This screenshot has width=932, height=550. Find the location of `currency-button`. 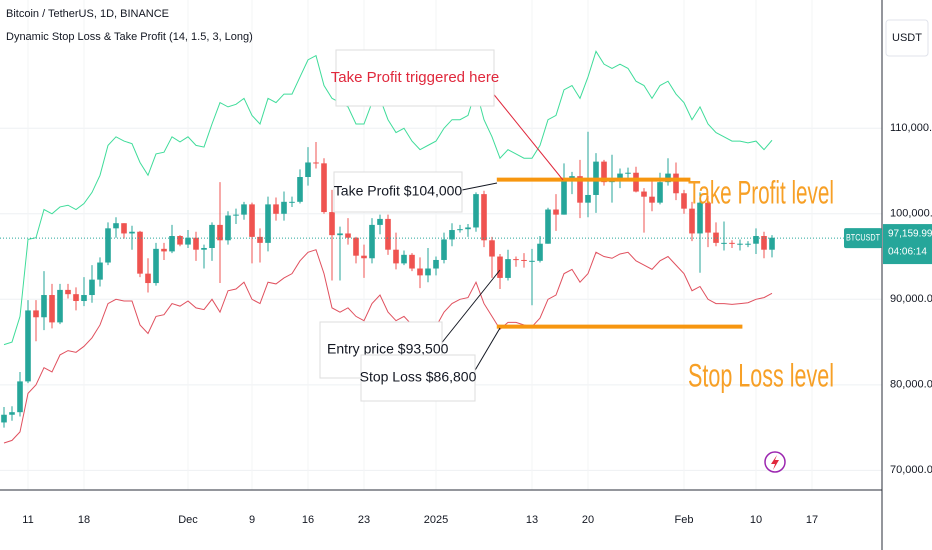

currency-button is located at coordinates (907, 38).